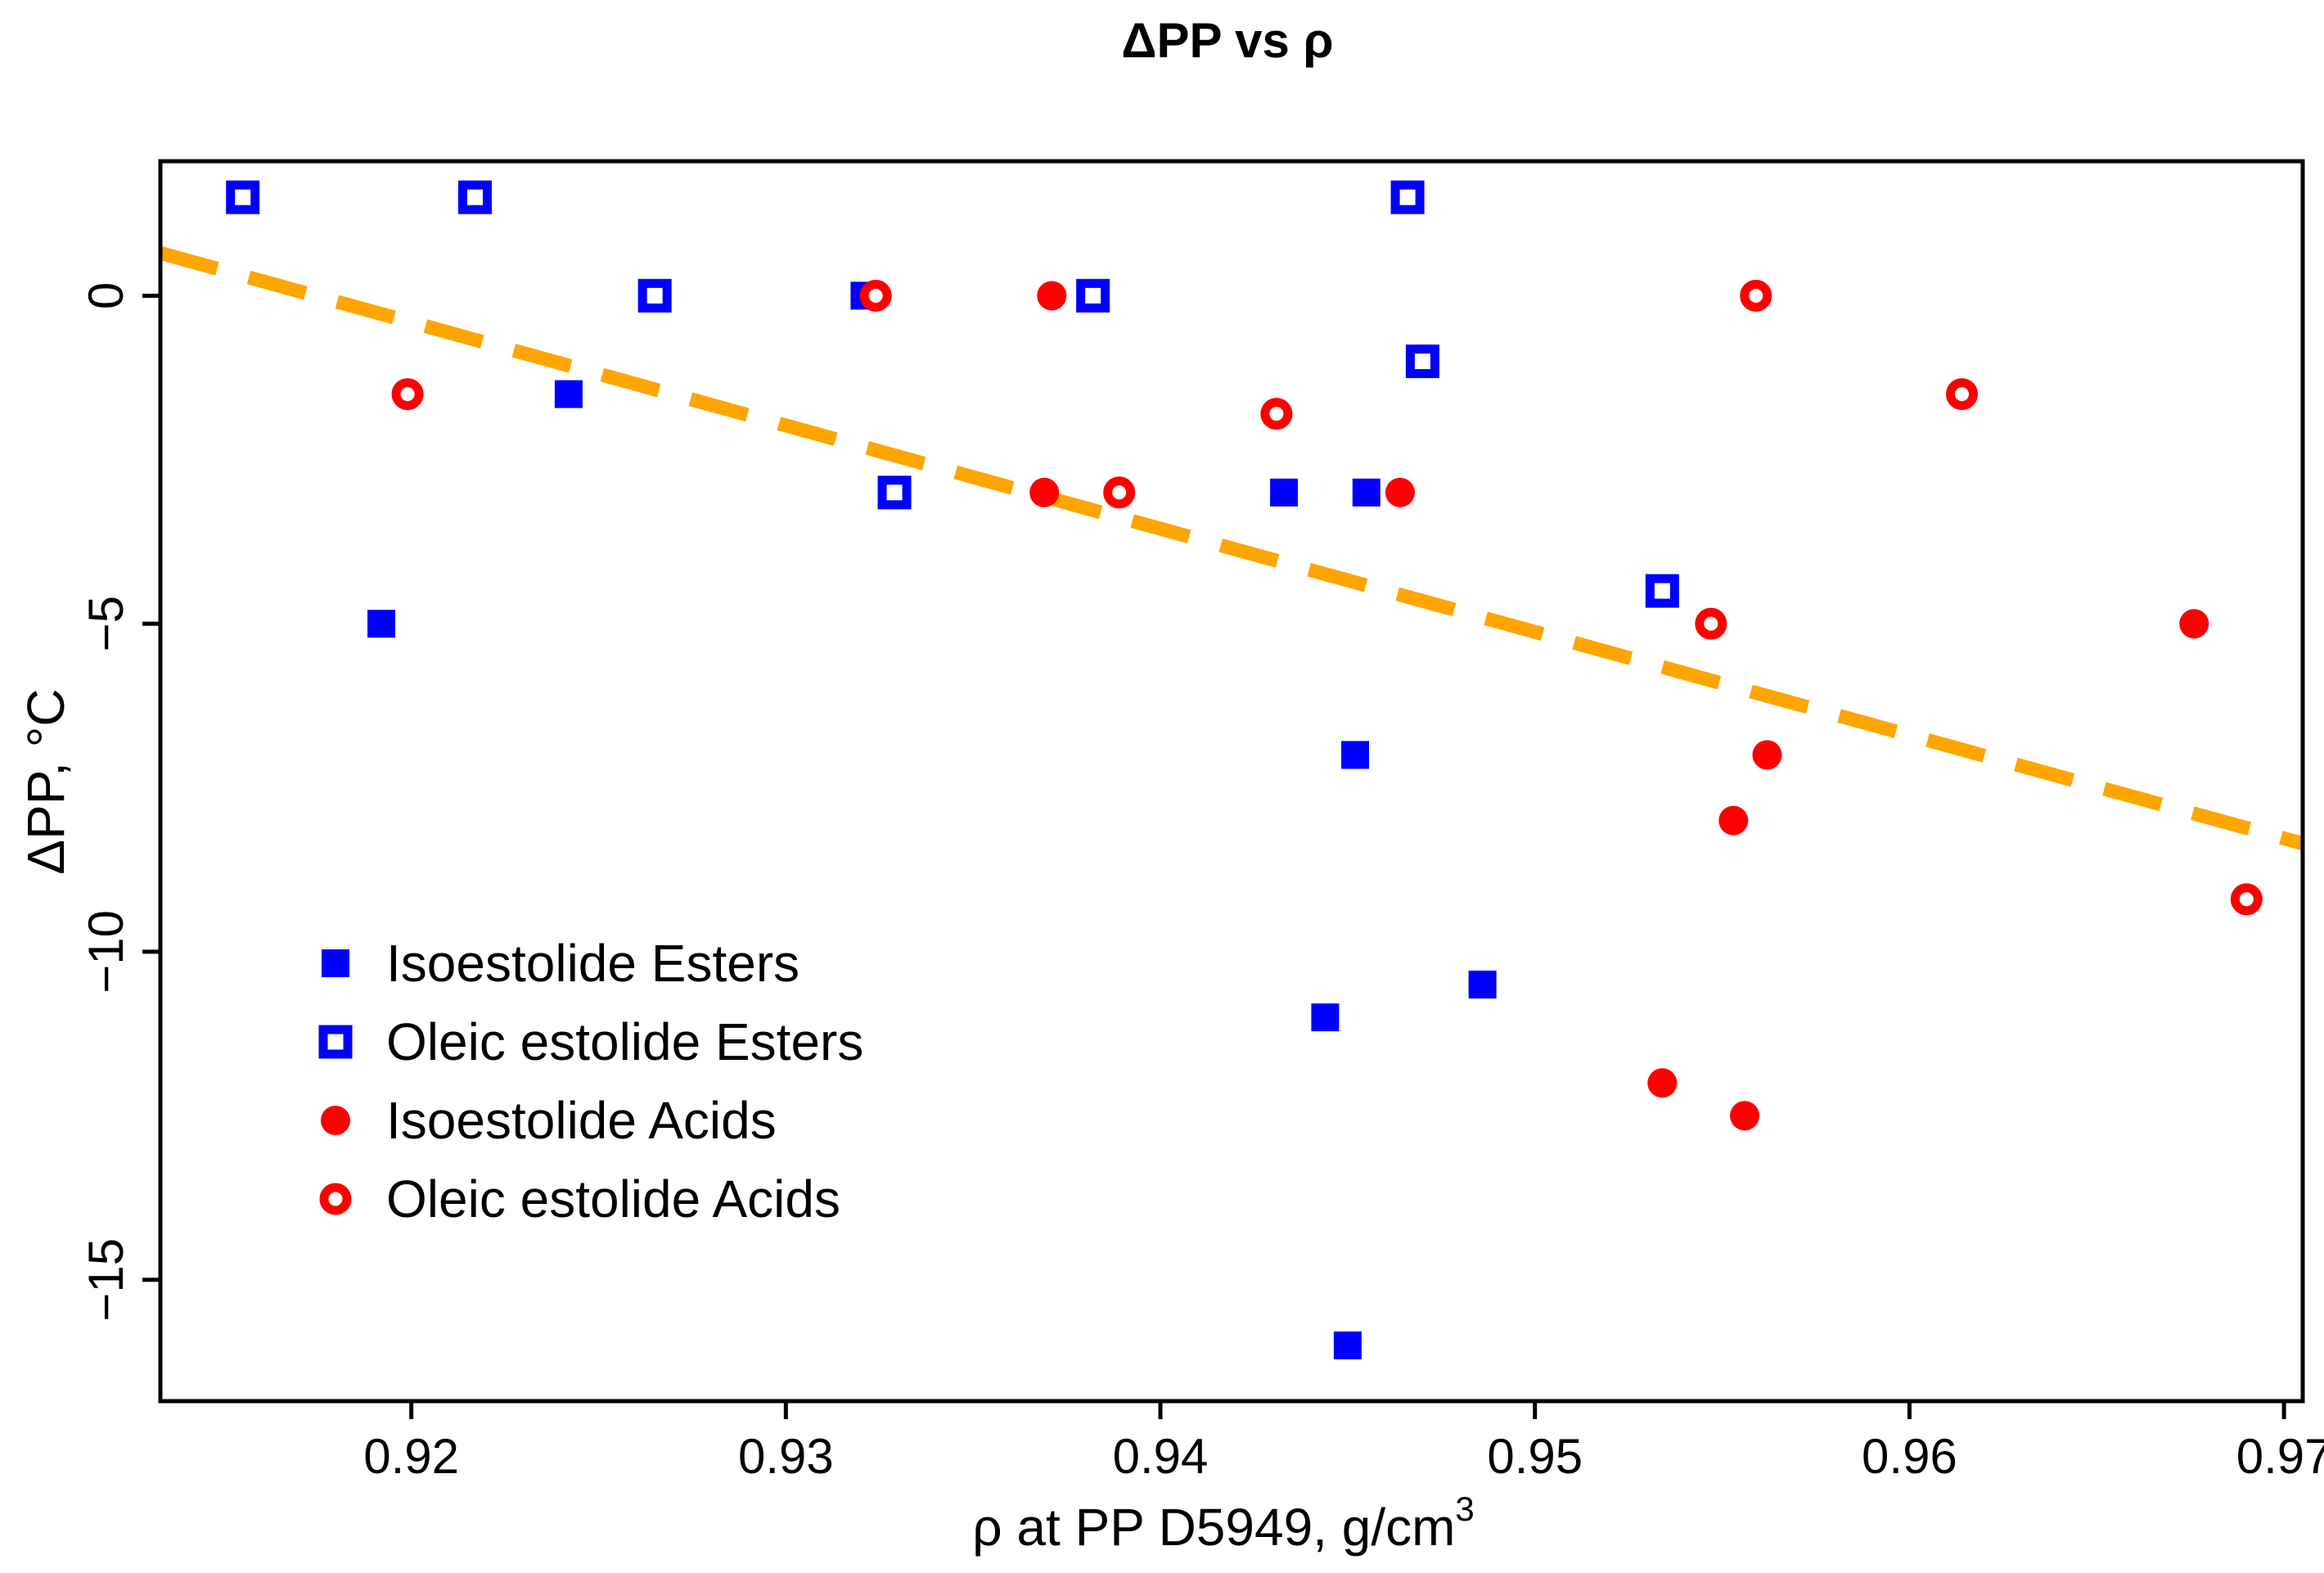 The height and width of the screenshot is (1573, 2324). What do you see at coordinates (1161, 1456) in the screenshot?
I see `x-tick-label: 0.94` at bounding box center [1161, 1456].